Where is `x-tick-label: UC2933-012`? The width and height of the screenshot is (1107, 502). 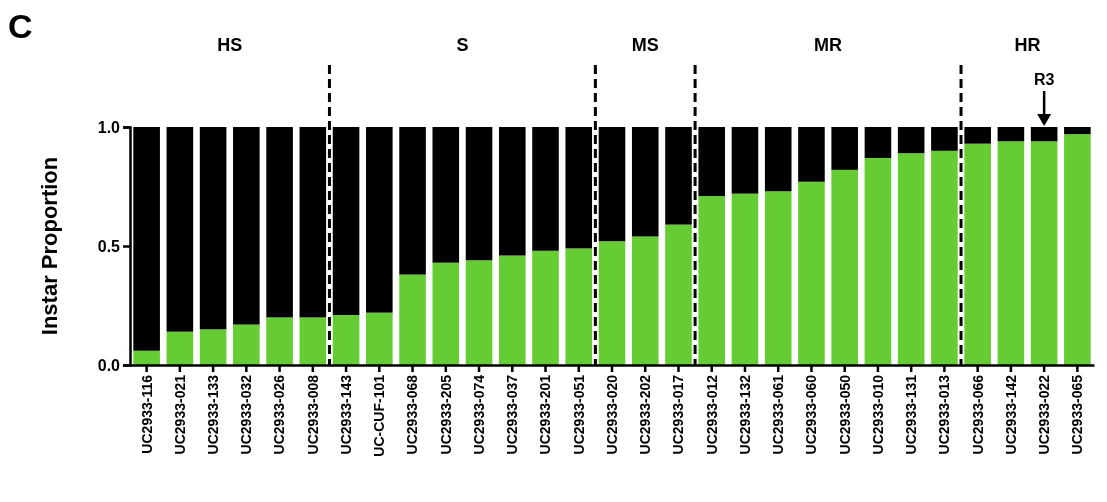 x-tick-label: UC2933-012 is located at coordinates (711, 414).